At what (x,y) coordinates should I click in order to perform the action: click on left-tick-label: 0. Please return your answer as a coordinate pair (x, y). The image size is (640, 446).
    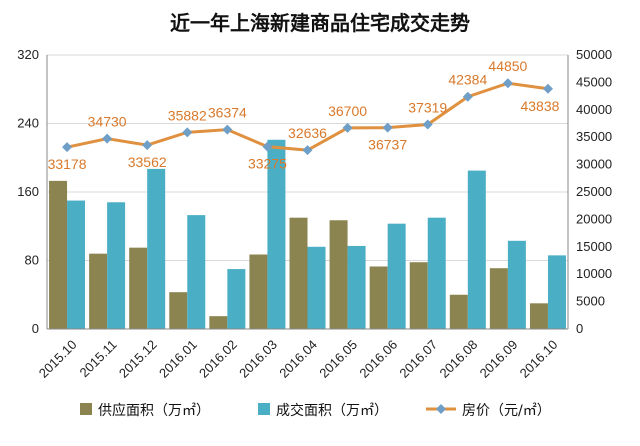
    Looking at the image, I should click on (35, 328).